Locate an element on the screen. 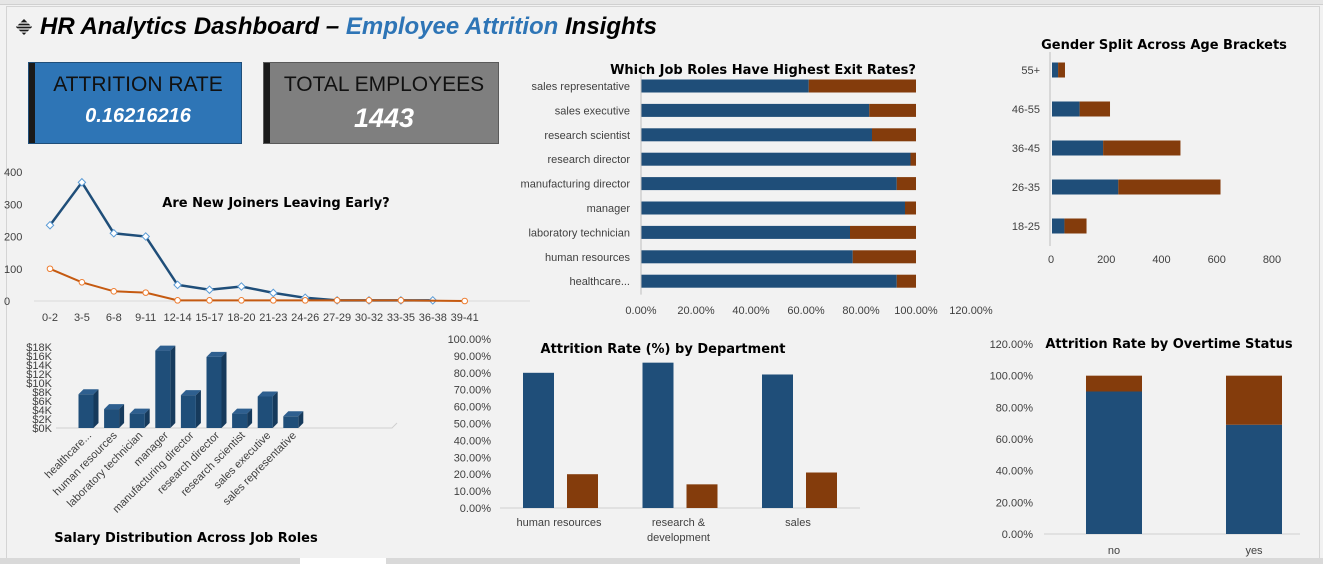  chart-title: Are New Joiners Leaving Early? is located at coordinates (275, 203).